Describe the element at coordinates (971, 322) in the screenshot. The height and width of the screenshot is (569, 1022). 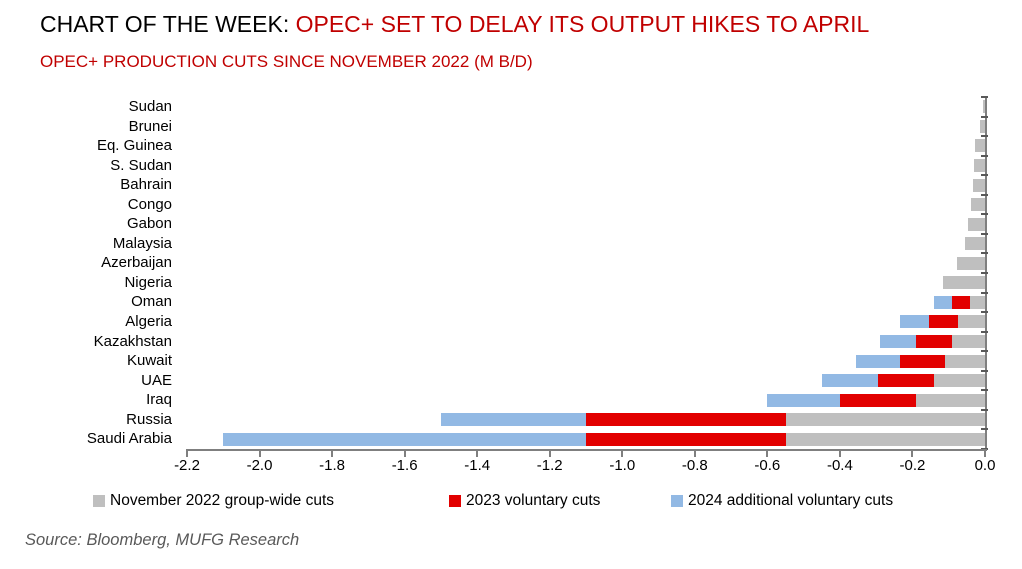
I see `bar-segment-gray-algeria` at that location.